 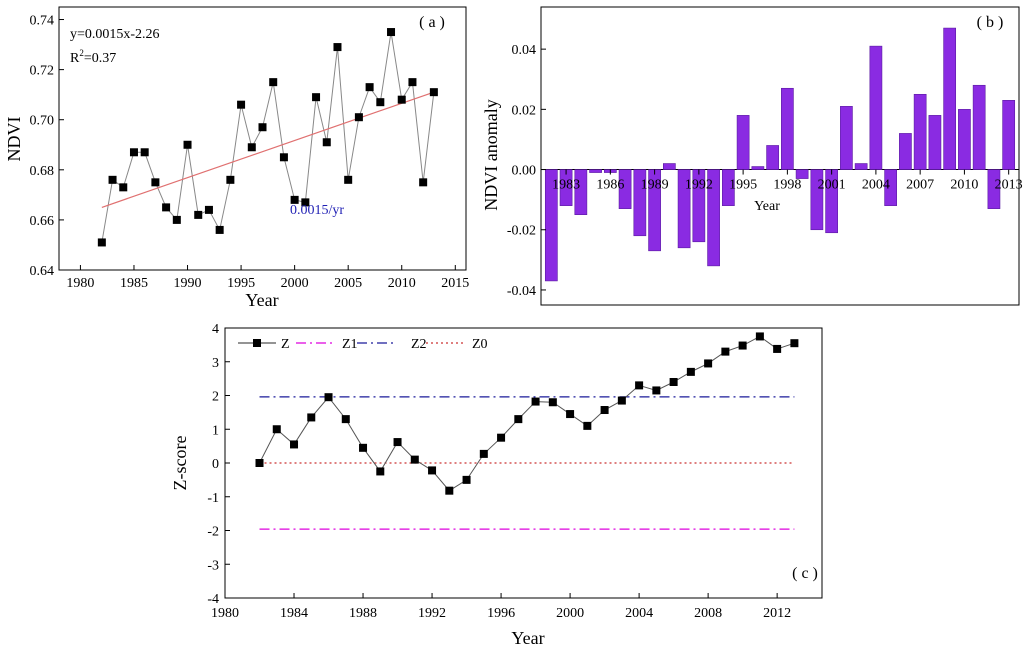 What do you see at coordinates (115, 34) in the screenshot?
I see `panel-a-equation: y=0.0015x-2.26` at bounding box center [115, 34].